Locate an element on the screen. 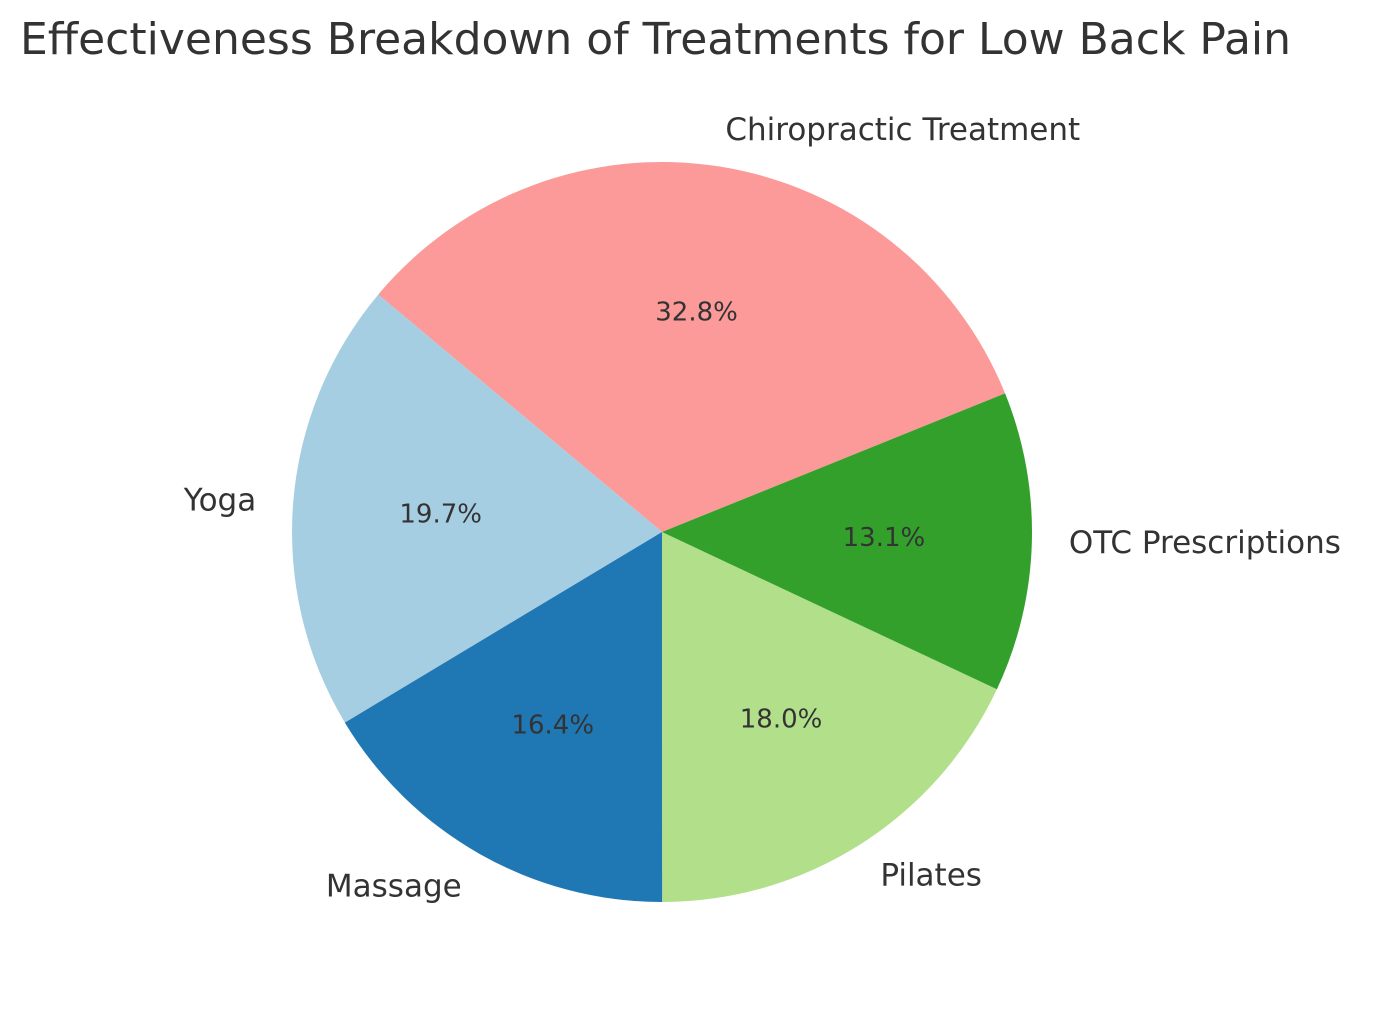  category-label-pilates: Pilates is located at coordinates (931, 875).